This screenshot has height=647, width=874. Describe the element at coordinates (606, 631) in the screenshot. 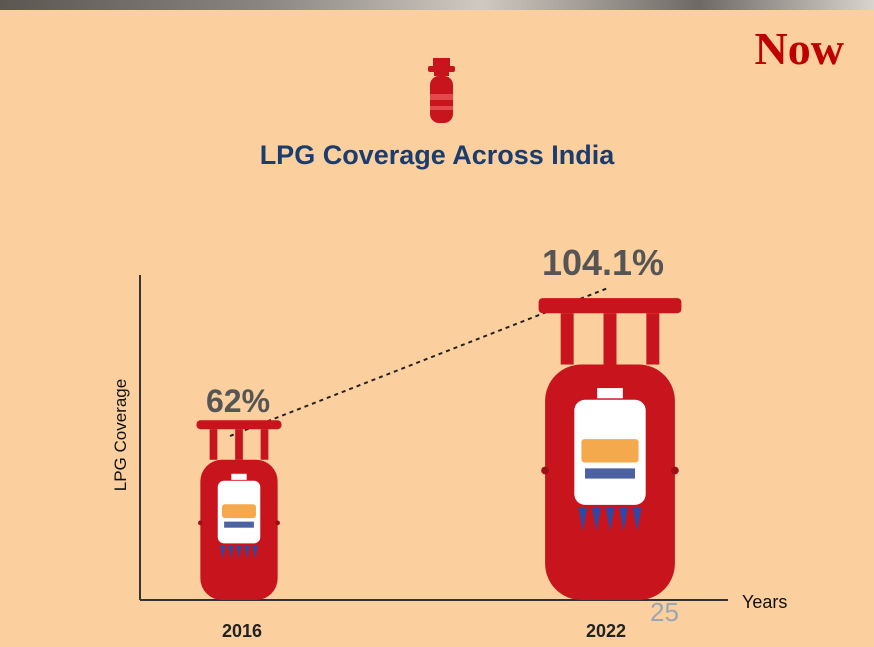

I see `tick-label-2022: 2022` at that location.